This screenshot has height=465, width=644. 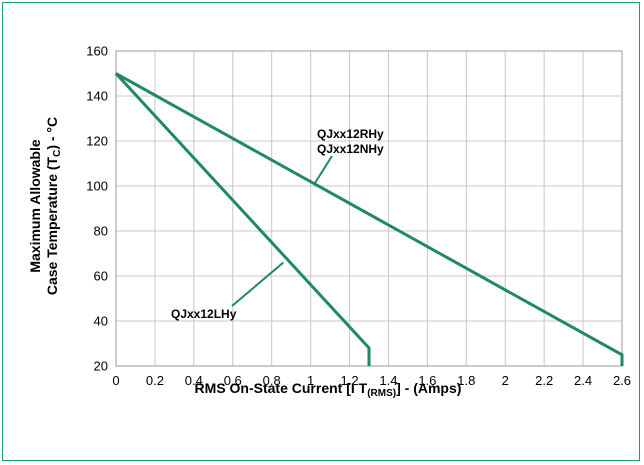 What do you see at coordinates (204, 314) in the screenshot?
I see `annotation-lhy: QJxx12LHy` at bounding box center [204, 314].